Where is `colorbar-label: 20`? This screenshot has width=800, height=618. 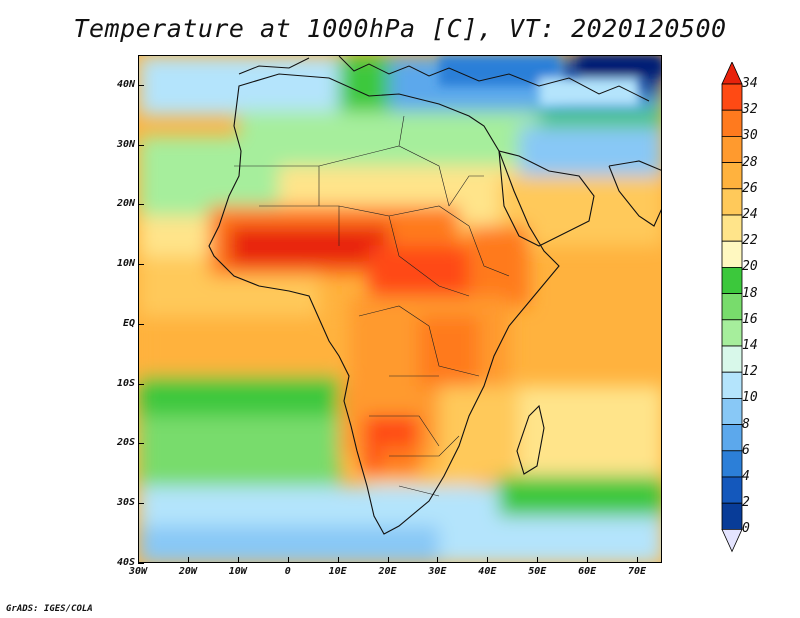 colorbar-label: 20 is located at coordinates (750, 267).